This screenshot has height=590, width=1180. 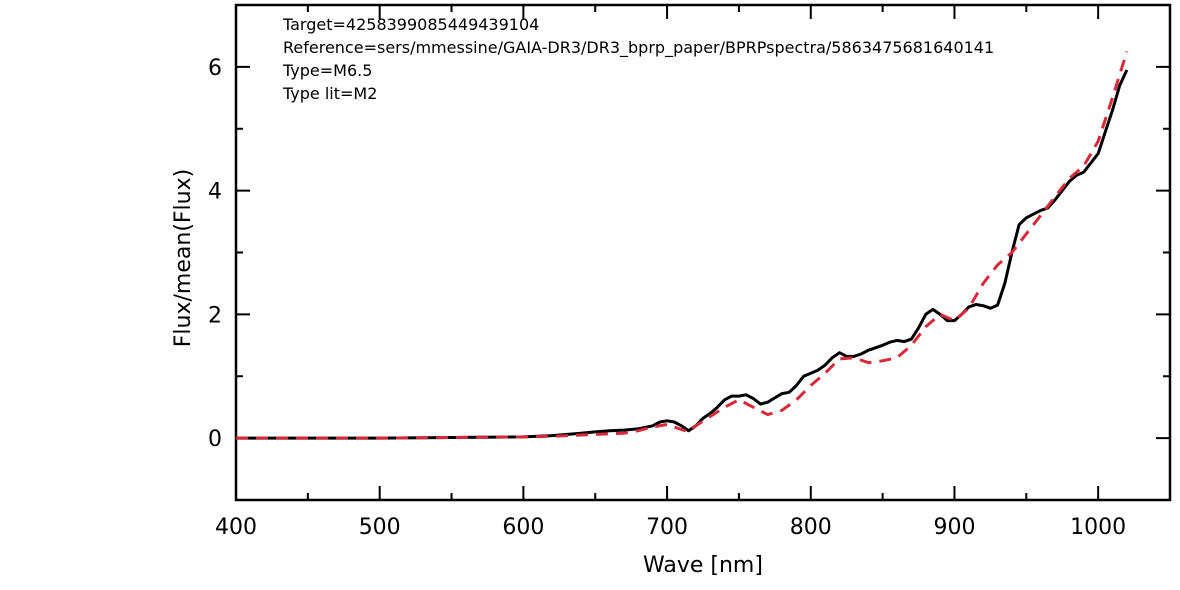 What do you see at coordinates (215, 192) in the screenshot?
I see `y-tick-label: 4` at bounding box center [215, 192].